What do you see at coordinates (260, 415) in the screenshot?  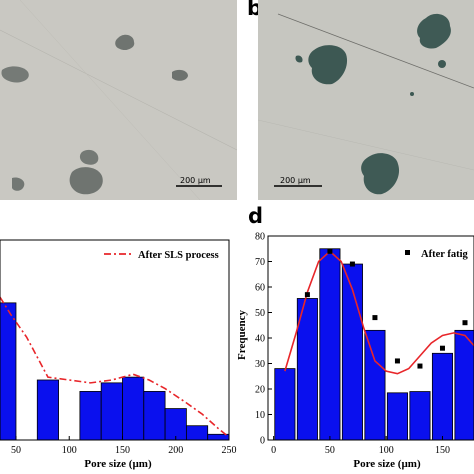 I see `y-tick-label: 10` at bounding box center [260, 415].